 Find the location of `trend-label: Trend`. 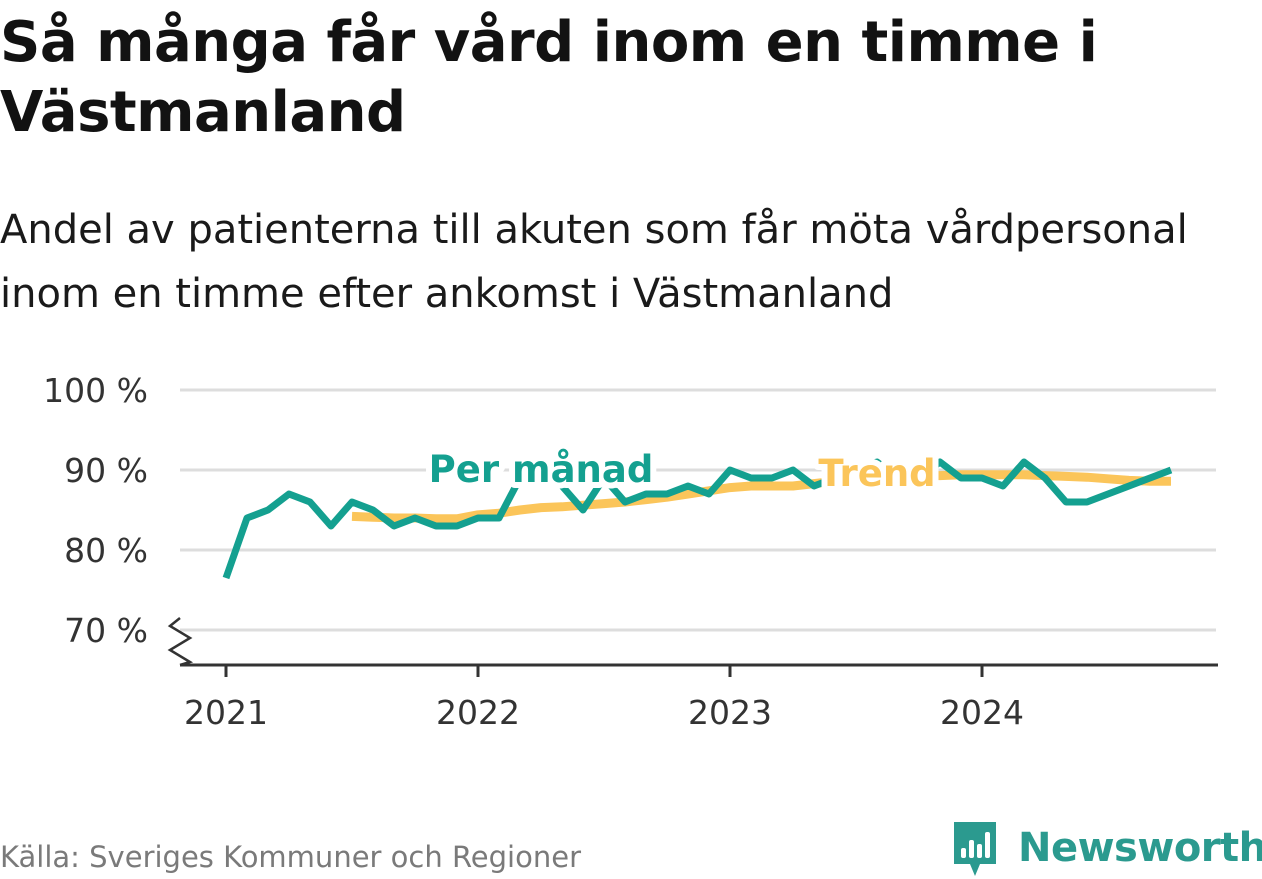

trend-label: Trend is located at coordinates (876, 473).